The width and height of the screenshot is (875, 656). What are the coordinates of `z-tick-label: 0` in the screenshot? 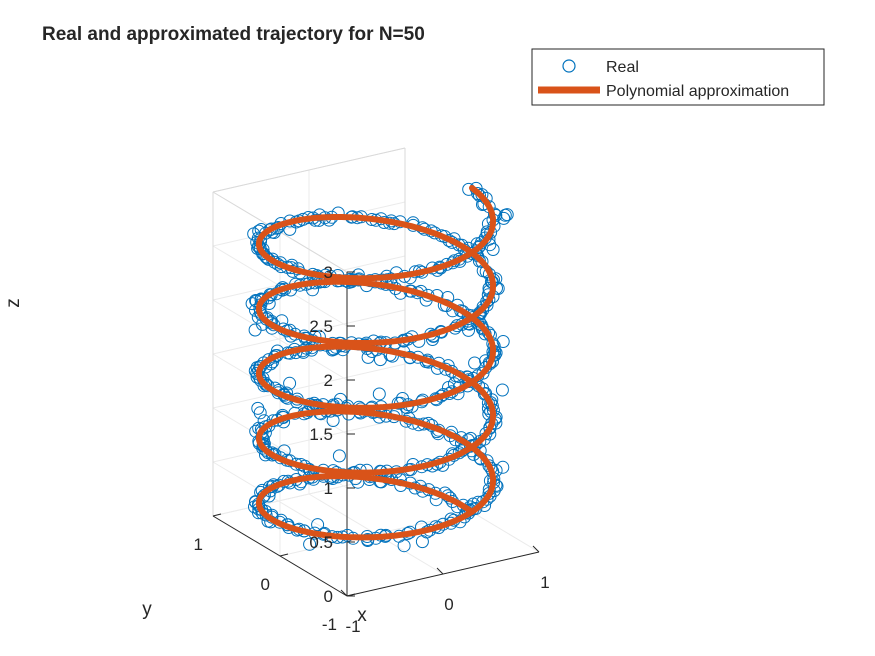 It's located at (328, 596).